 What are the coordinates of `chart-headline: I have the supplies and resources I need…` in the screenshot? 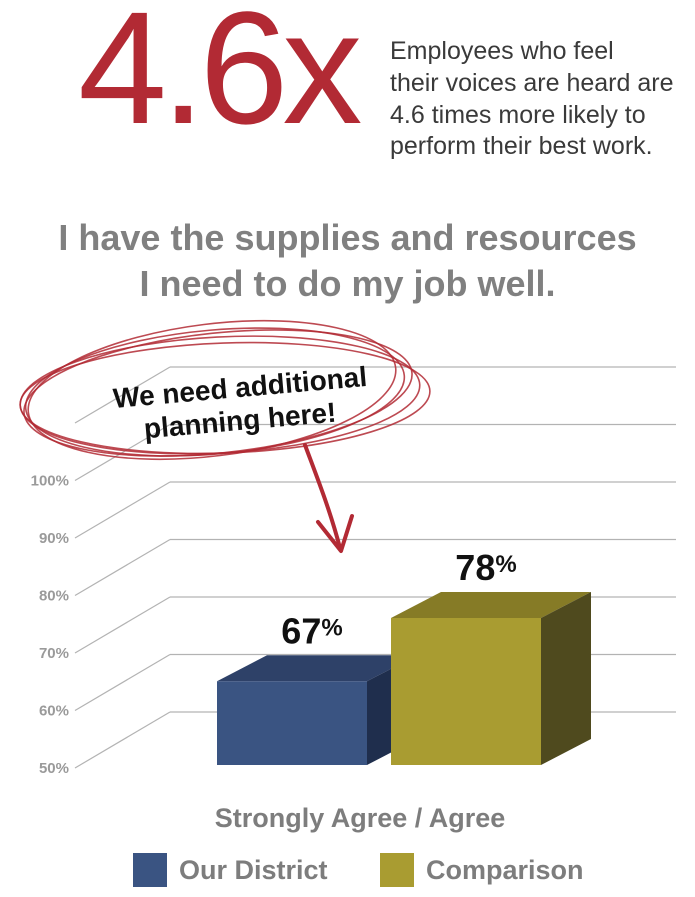 It's located at (347, 261).